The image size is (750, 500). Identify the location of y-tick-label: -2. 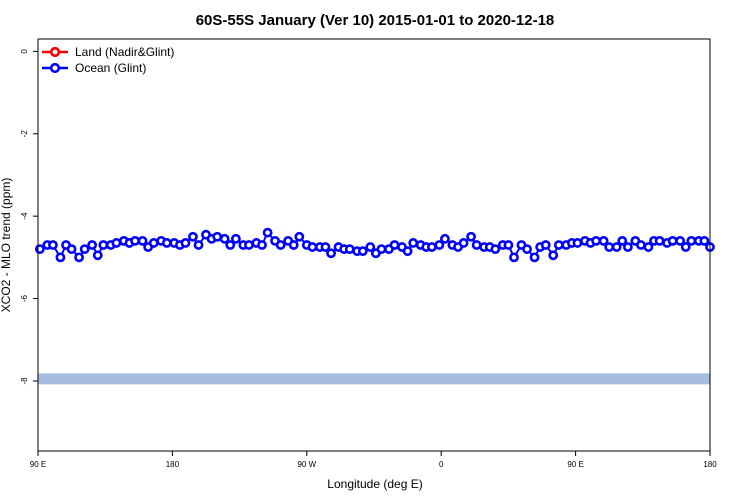
(24, 134).